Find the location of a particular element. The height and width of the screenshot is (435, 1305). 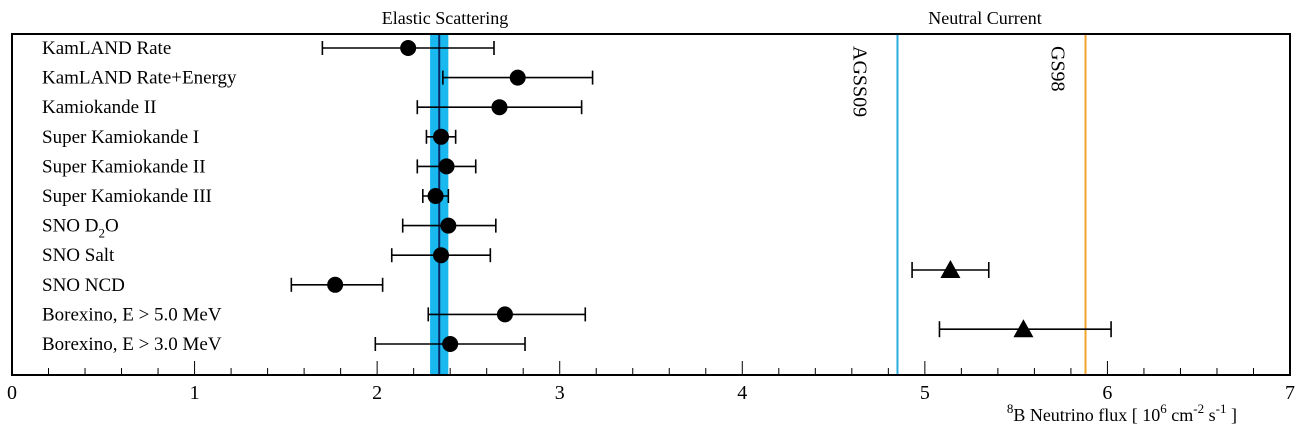

agss09-model-label: AGSS09 is located at coordinates (859, 81).